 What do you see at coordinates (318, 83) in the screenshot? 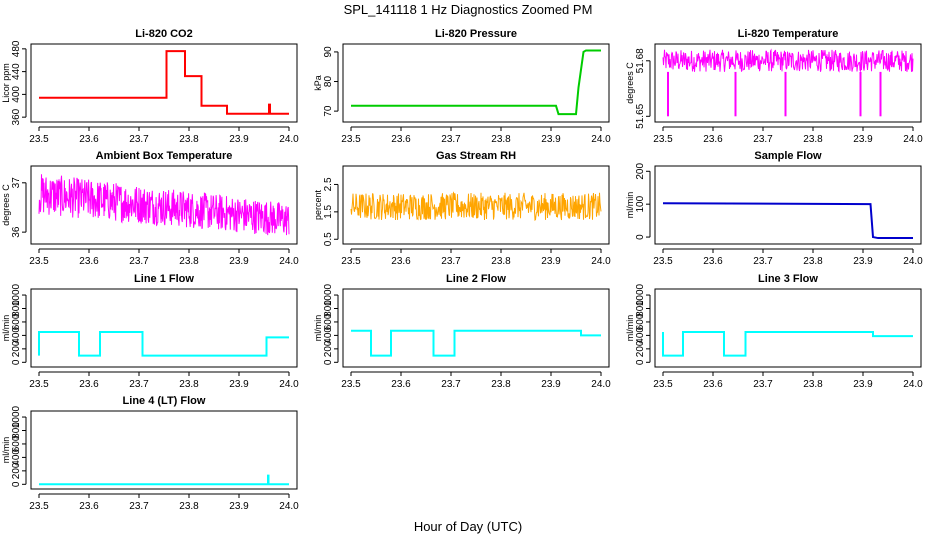
I see `y-axis-label: kPa` at bounding box center [318, 83].